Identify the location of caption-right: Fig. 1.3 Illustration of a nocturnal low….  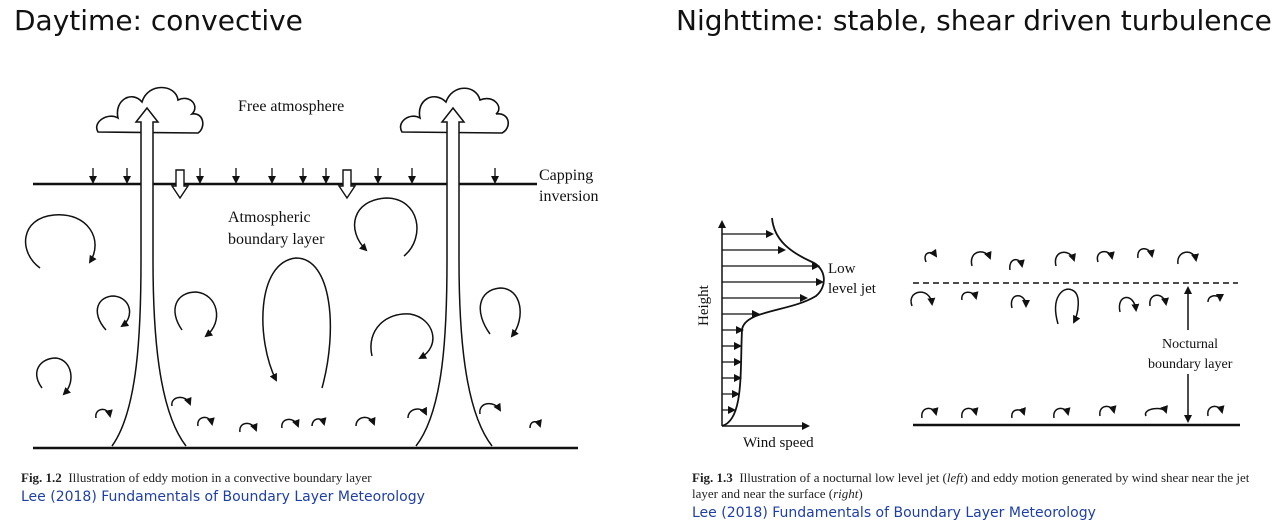
(982, 486).